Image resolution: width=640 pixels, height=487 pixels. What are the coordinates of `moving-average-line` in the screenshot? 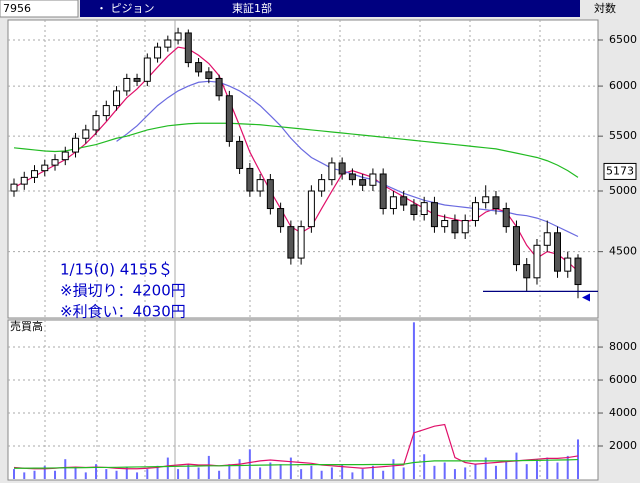 It's located at (296, 150).